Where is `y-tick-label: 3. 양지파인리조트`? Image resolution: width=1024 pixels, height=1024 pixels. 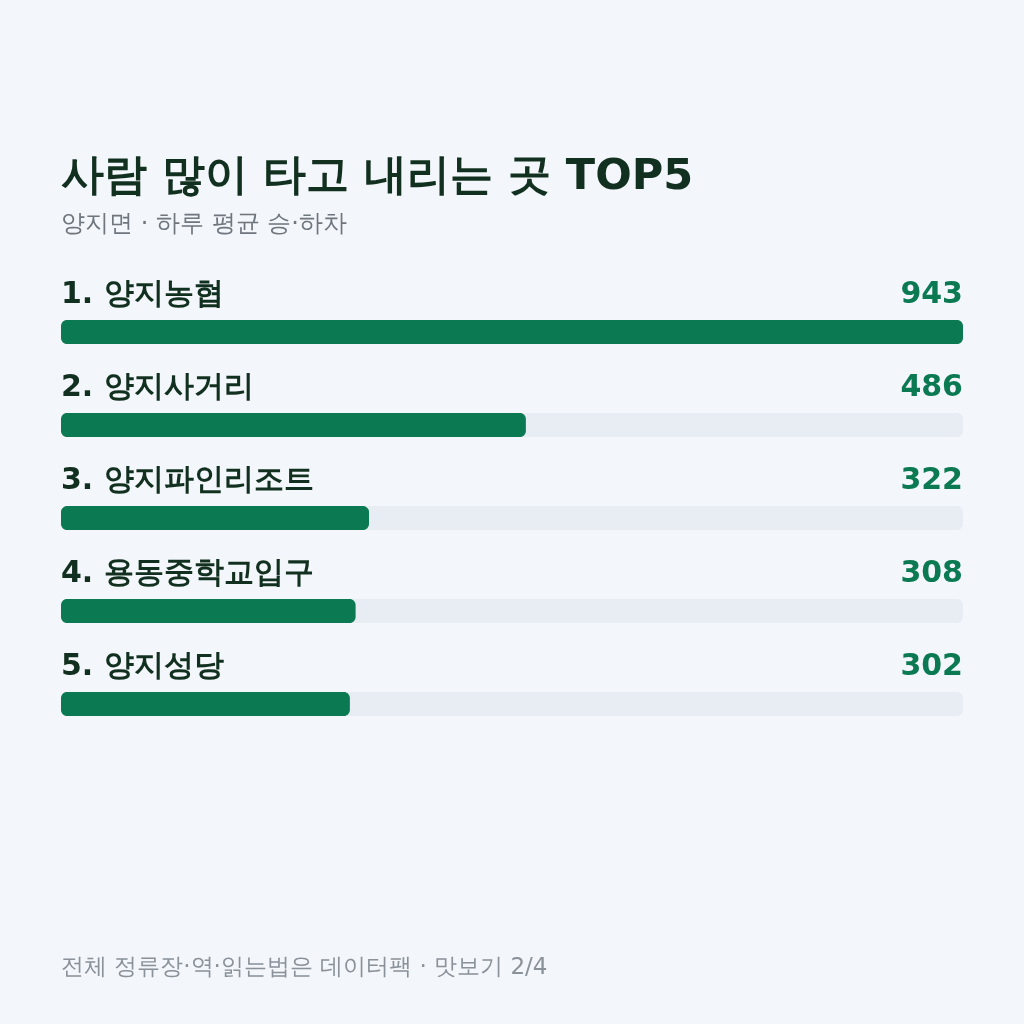
y-tick-label: 3. 양지파인리조트 is located at coordinates (187, 478).